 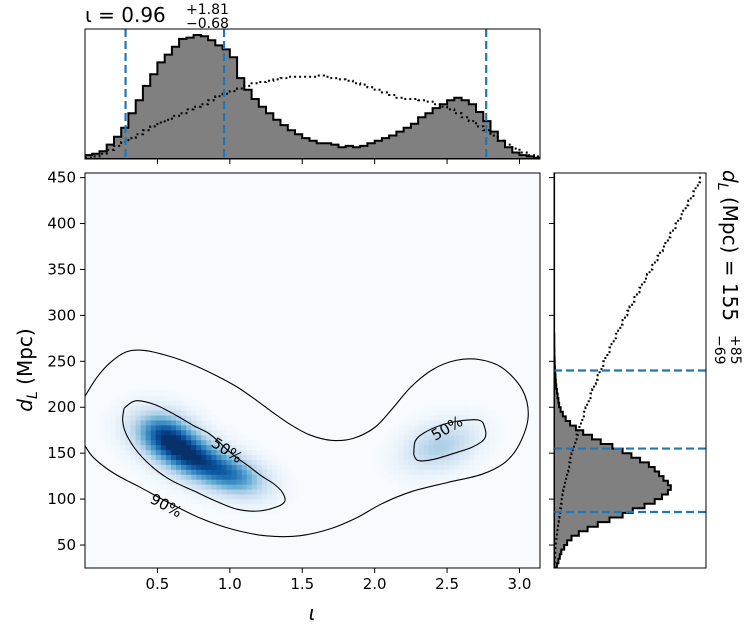 What do you see at coordinates (207, 10) in the screenshot?
I see `x-param-title-sup: +1.81` at bounding box center [207, 10].